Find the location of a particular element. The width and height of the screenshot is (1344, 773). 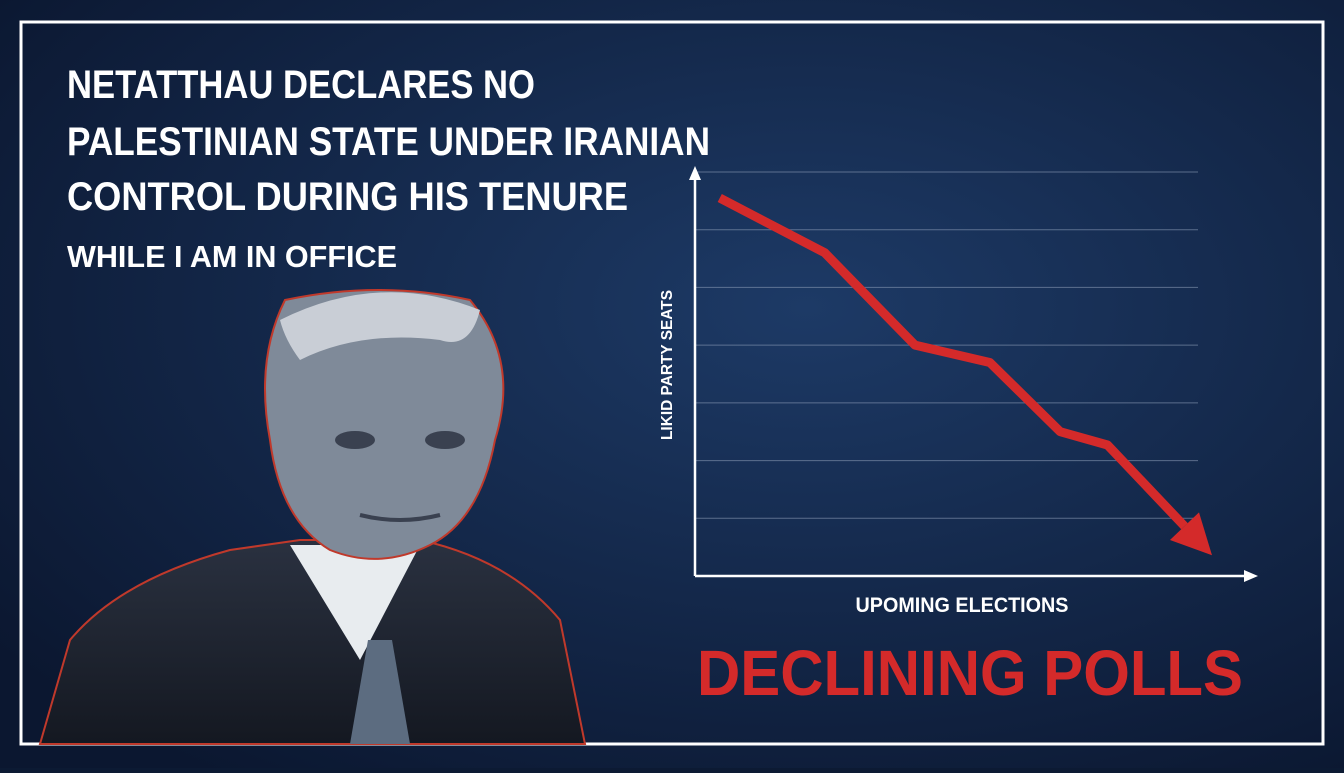

y-axis-label: LIKID PARTY SEATS is located at coordinates (667, 365).